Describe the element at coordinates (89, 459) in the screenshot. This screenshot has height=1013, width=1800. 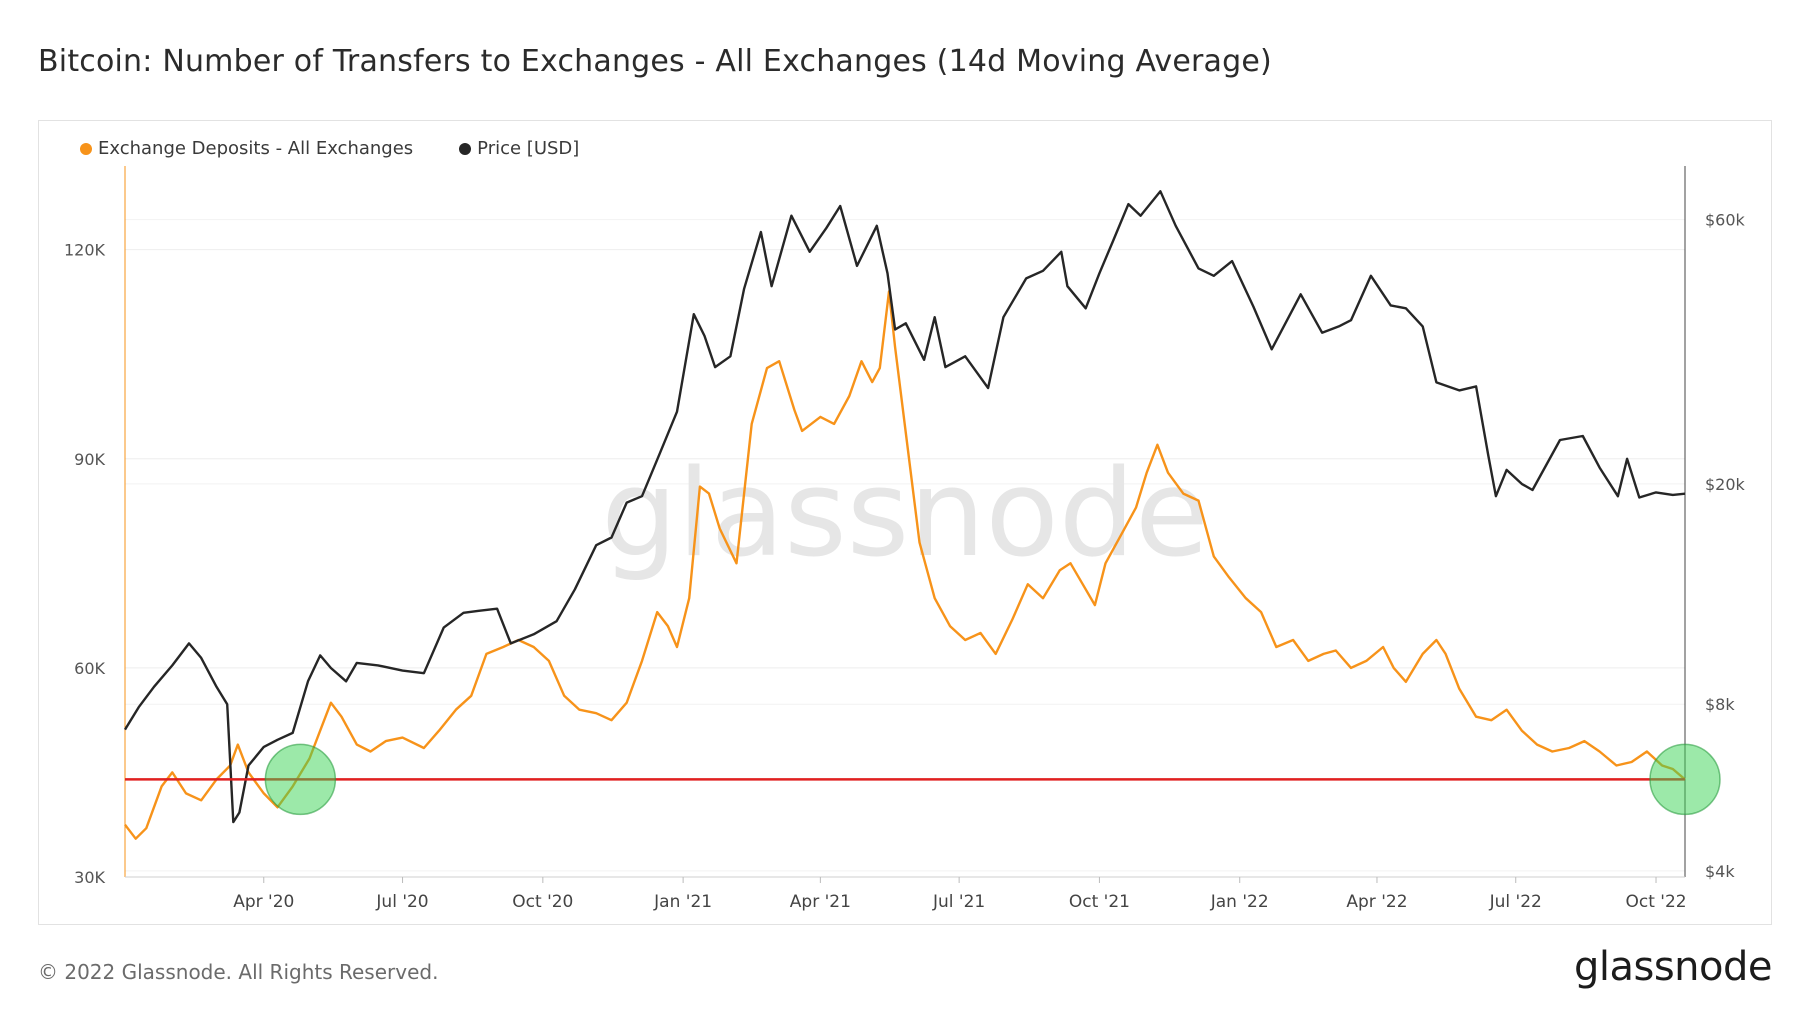
I see `y-tick-left-2: 90K` at that location.